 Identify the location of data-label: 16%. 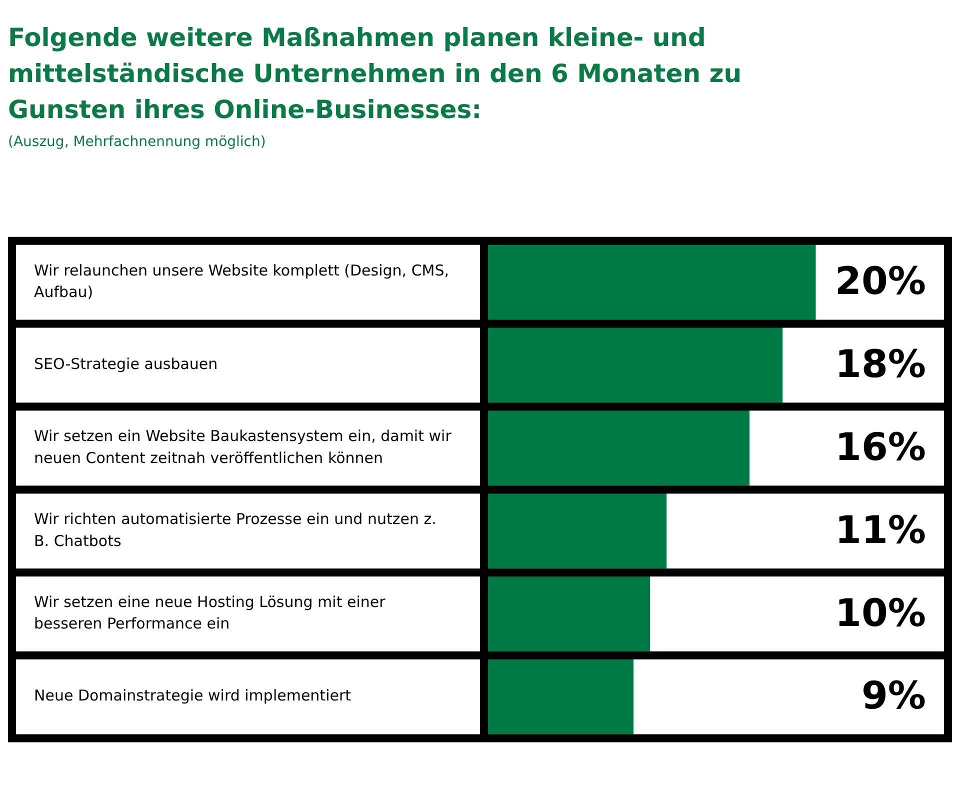
(880, 446).